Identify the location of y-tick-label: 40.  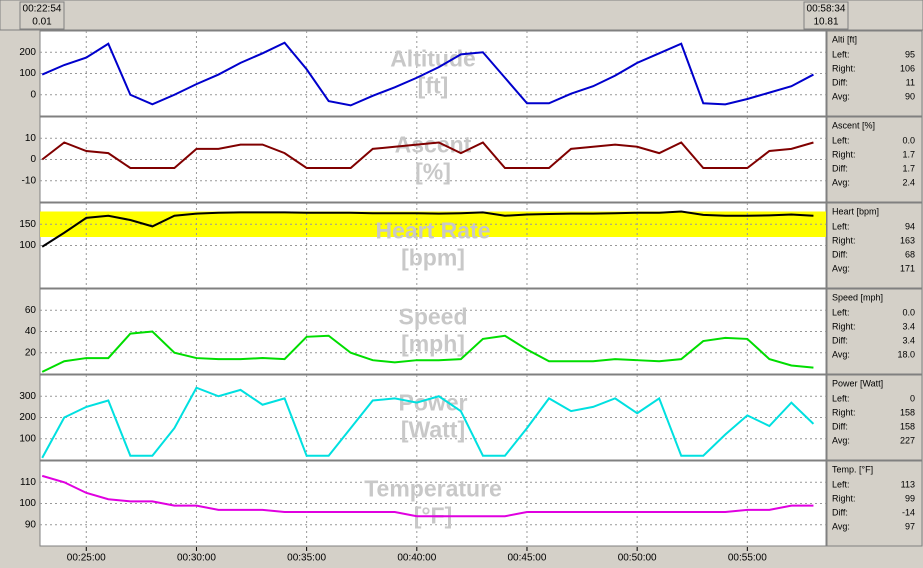
(31, 331).